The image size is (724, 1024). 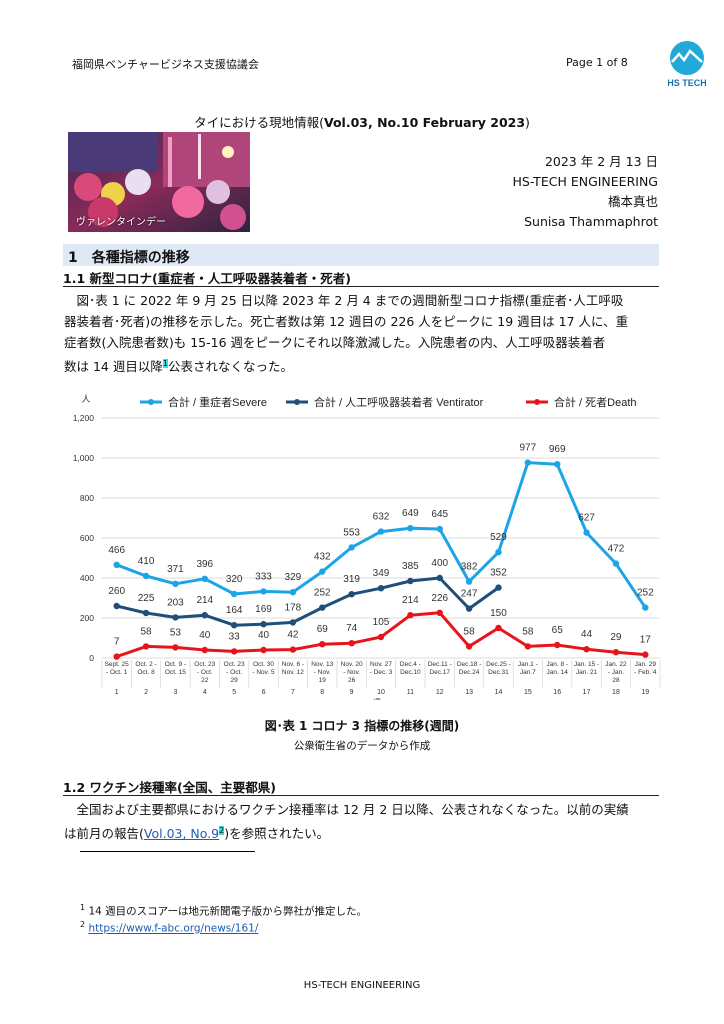 I want to click on photo-caption: ヴァレンタインデー, so click(x=121, y=222).